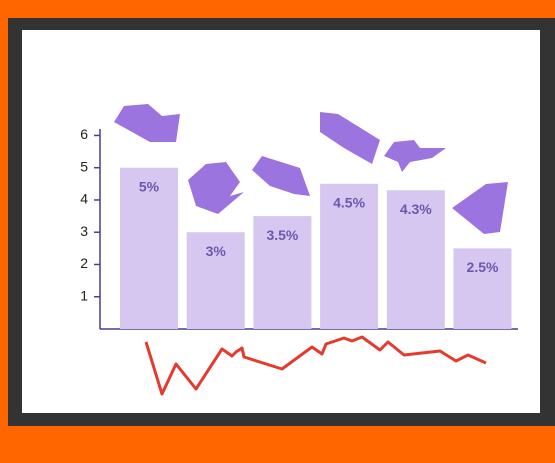 Image resolution: width=555 pixels, height=463 pixels. What do you see at coordinates (349, 203) in the screenshot?
I see `value-label: 4.5%` at bounding box center [349, 203].